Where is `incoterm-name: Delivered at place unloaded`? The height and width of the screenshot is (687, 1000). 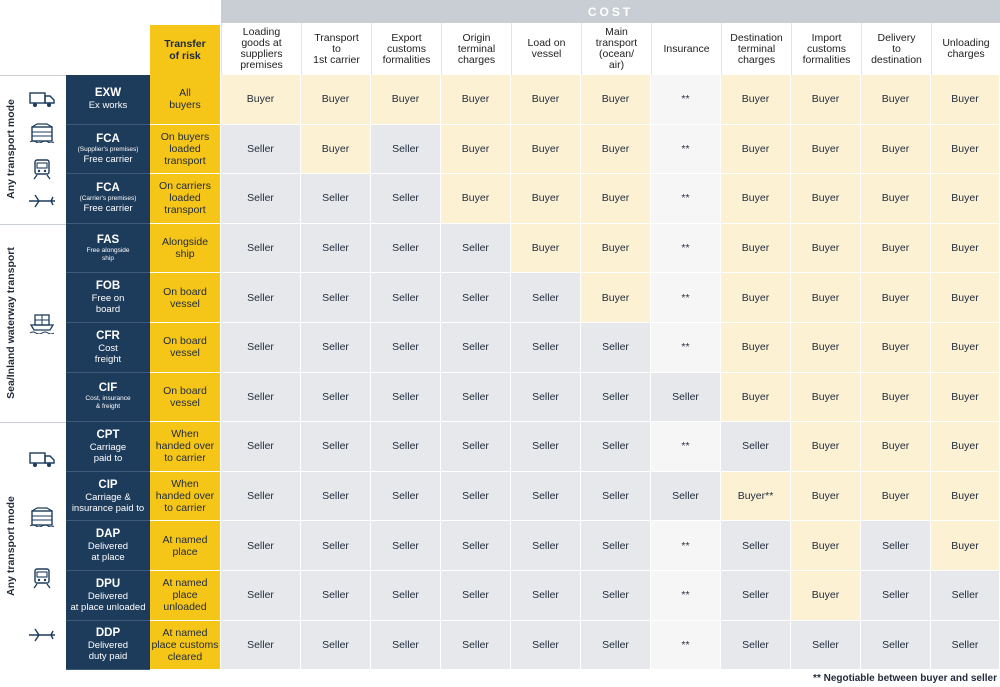 incoterm-name: Delivered at place unloaded is located at coordinates (108, 601).